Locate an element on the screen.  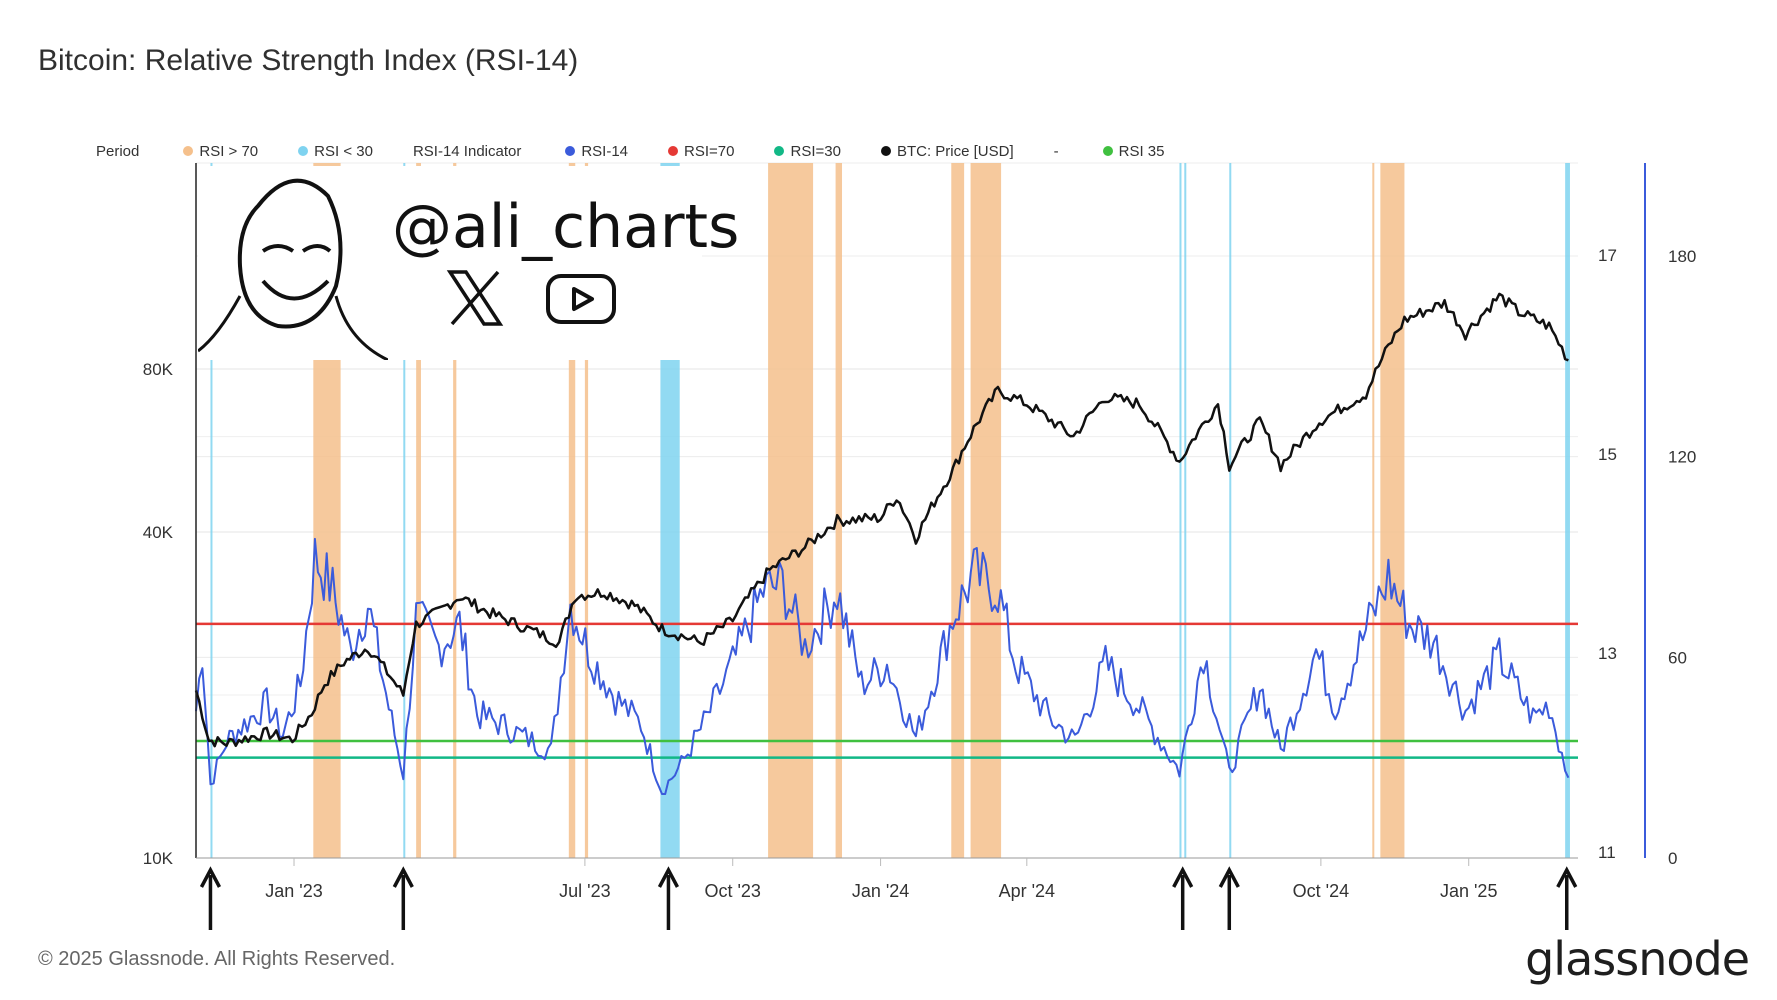
x-tick-label: Oct '23 is located at coordinates (732, 891).